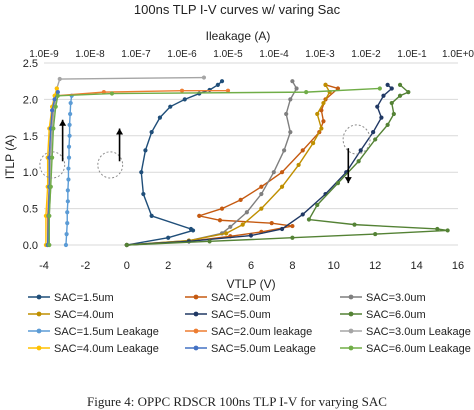 Image resolution: width=474 pixels, height=410 pixels. What do you see at coordinates (366, 54) in the screenshot?
I see `top-tick-label: 1.0E-2` at bounding box center [366, 54].